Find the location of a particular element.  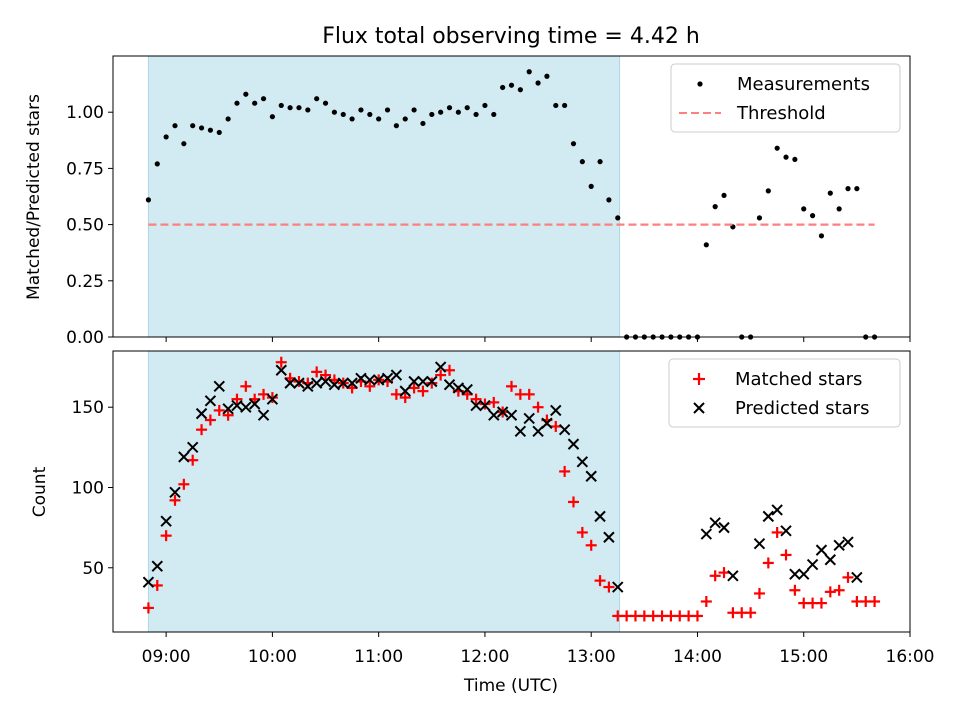

legend-marker-matched-stars is located at coordinates (699, 379).